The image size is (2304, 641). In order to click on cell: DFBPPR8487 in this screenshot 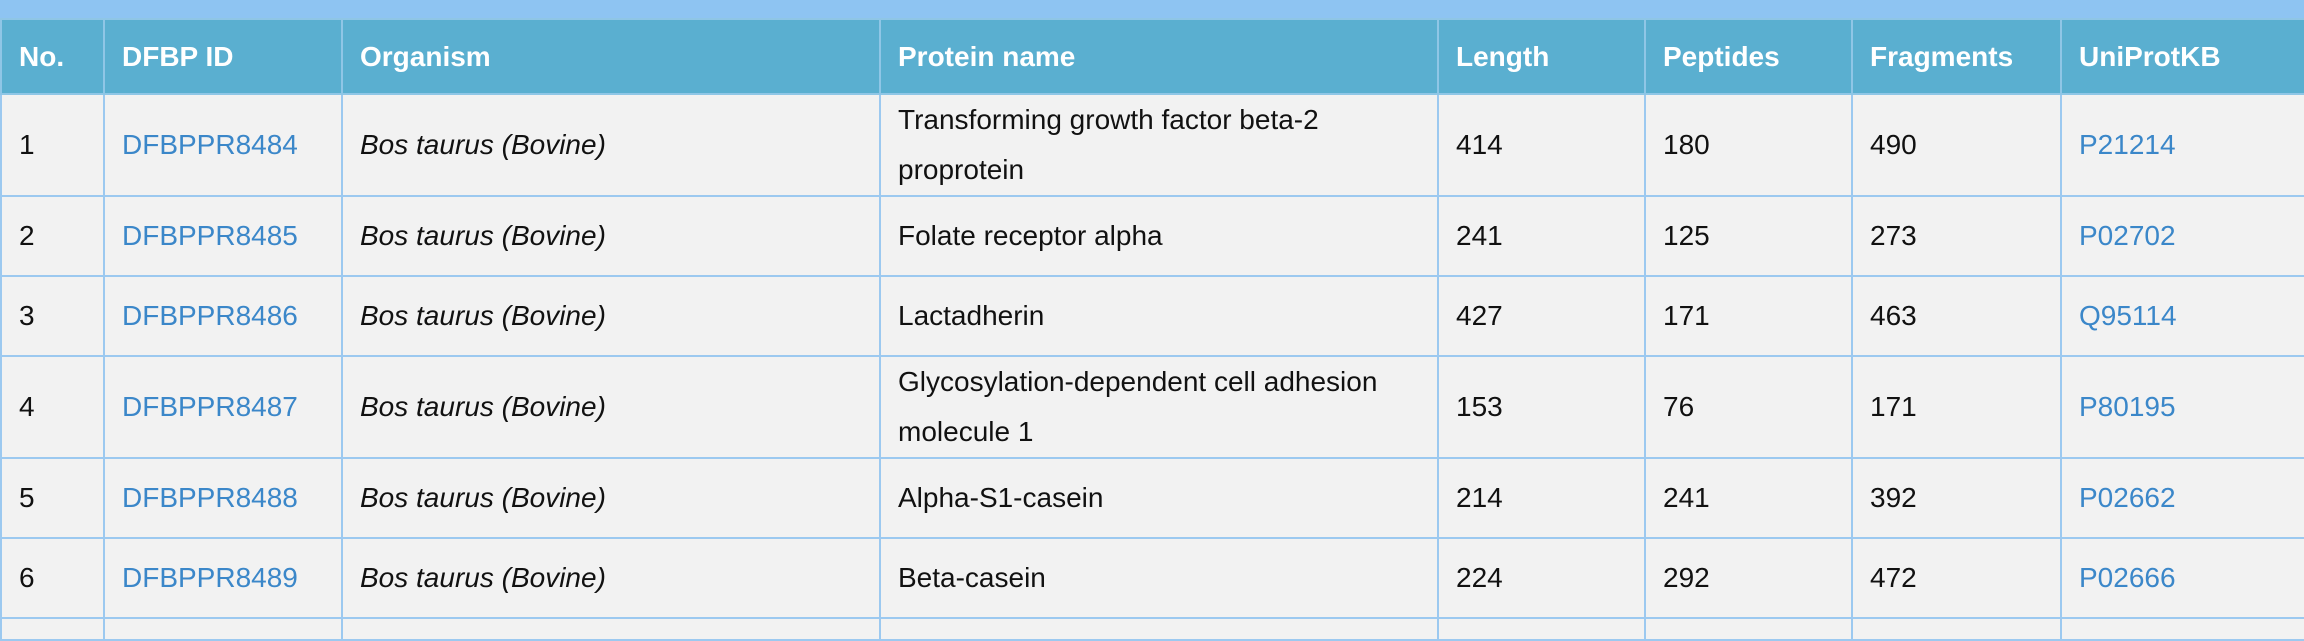, I will do `click(223, 407)`.